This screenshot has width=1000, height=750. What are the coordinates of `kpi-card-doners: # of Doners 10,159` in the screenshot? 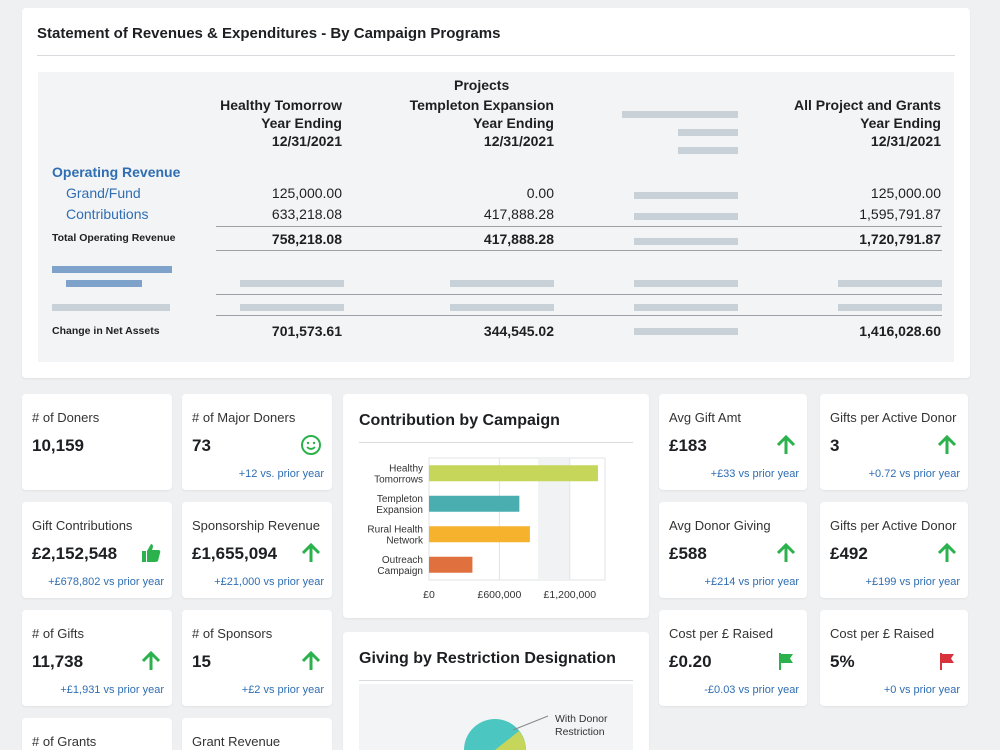 It's located at (97, 442).